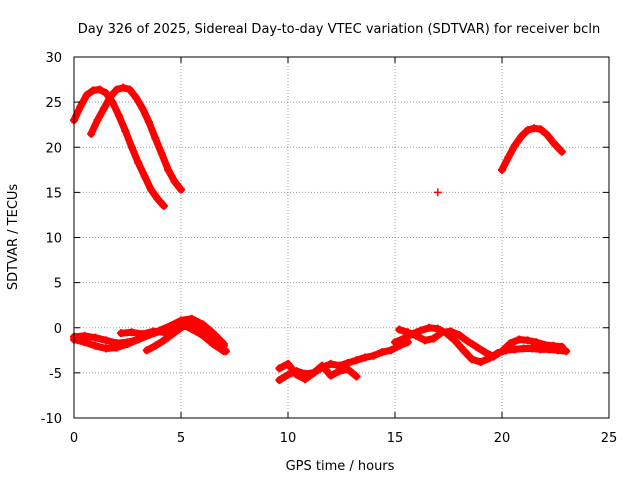  I want to click on y-tick-label: 15, so click(53, 193).